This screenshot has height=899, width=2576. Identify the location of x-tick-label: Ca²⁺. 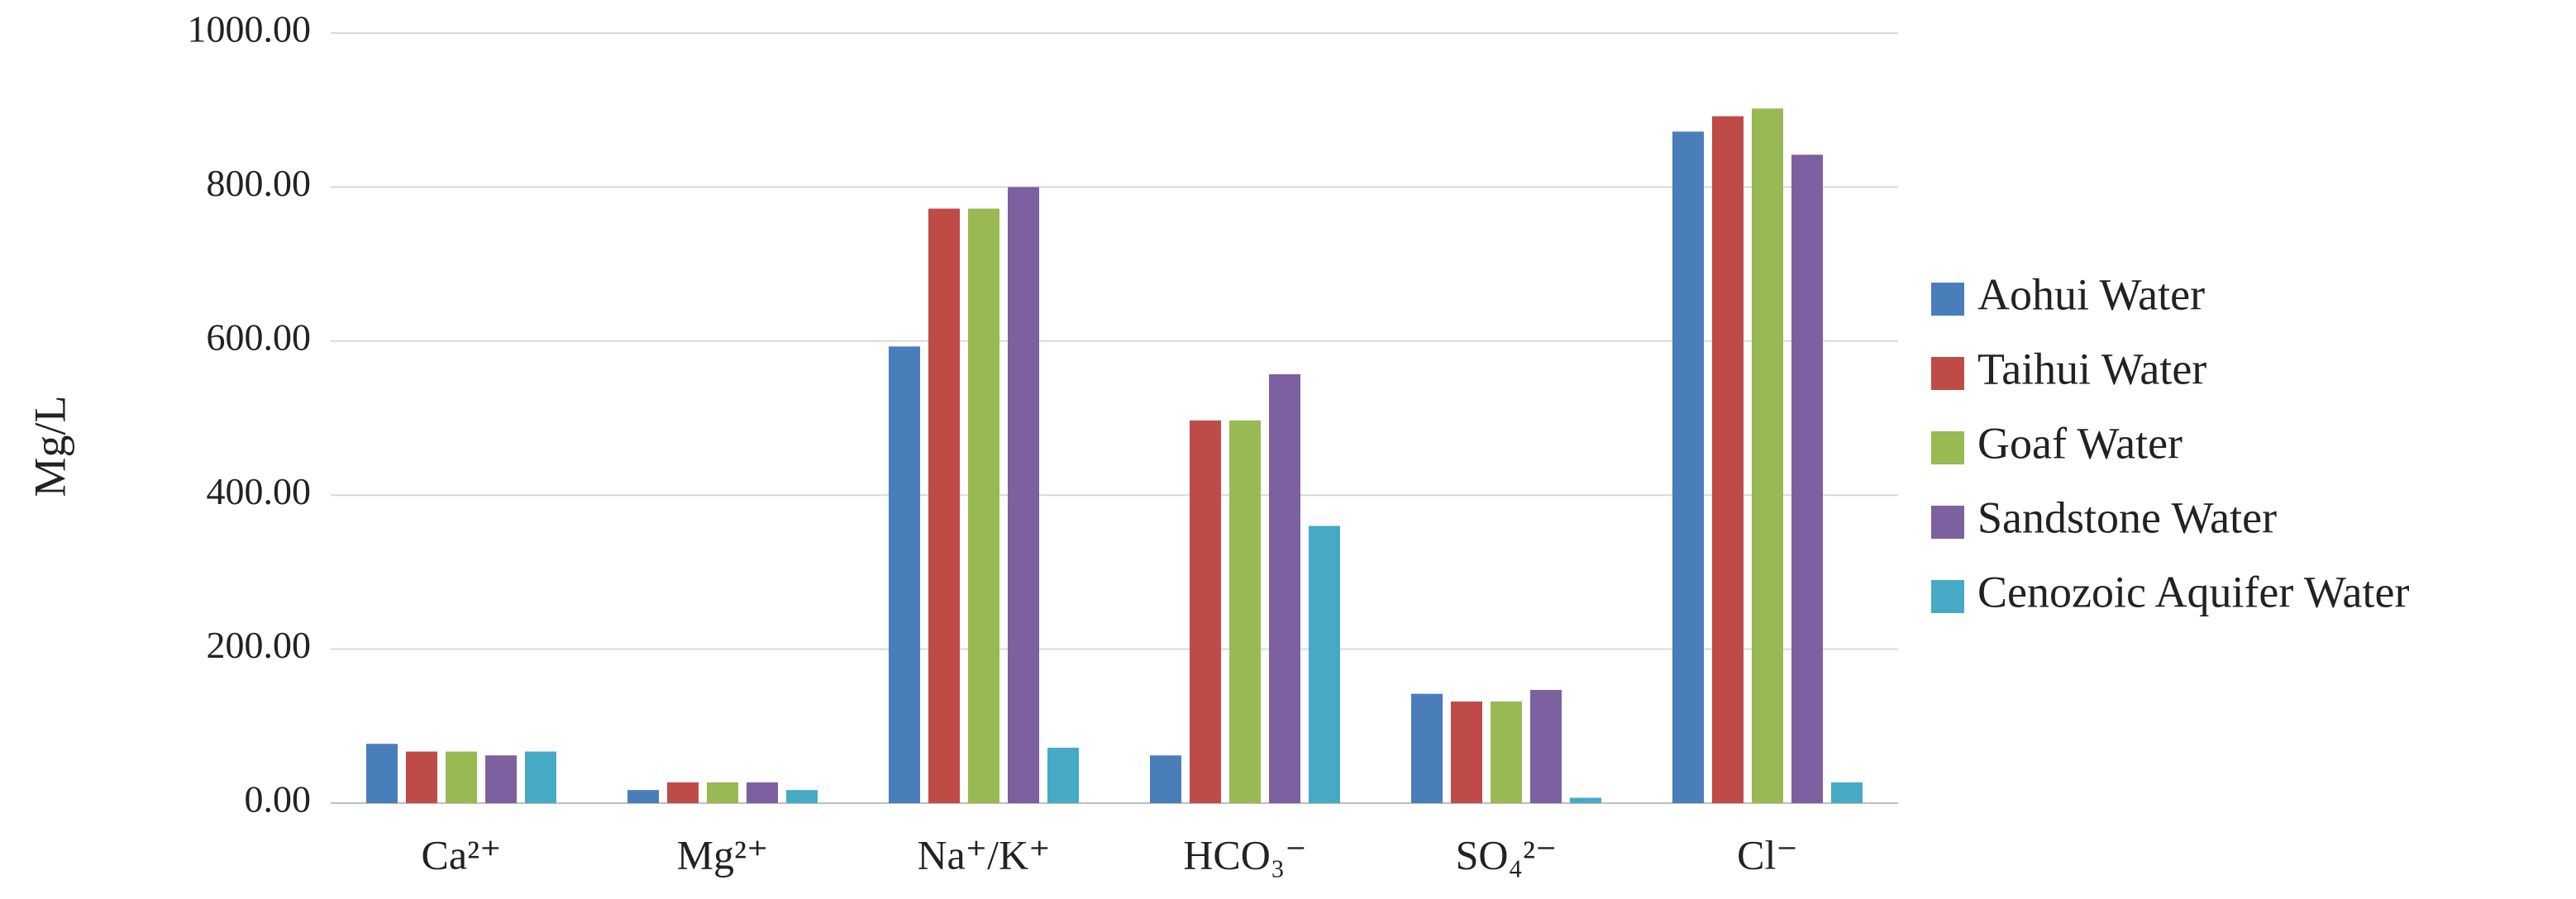
(462, 854).